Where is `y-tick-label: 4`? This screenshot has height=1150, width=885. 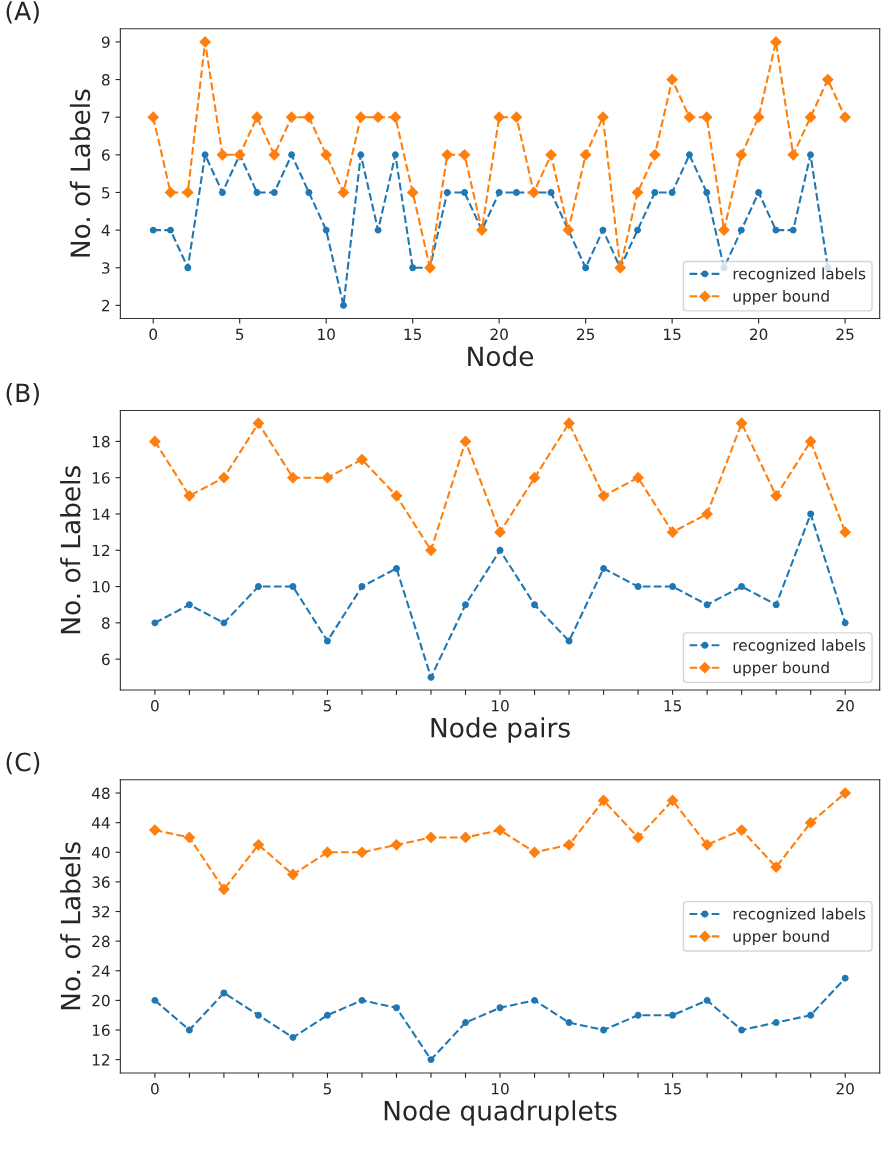 y-tick-label: 4 is located at coordinates (105, 230).